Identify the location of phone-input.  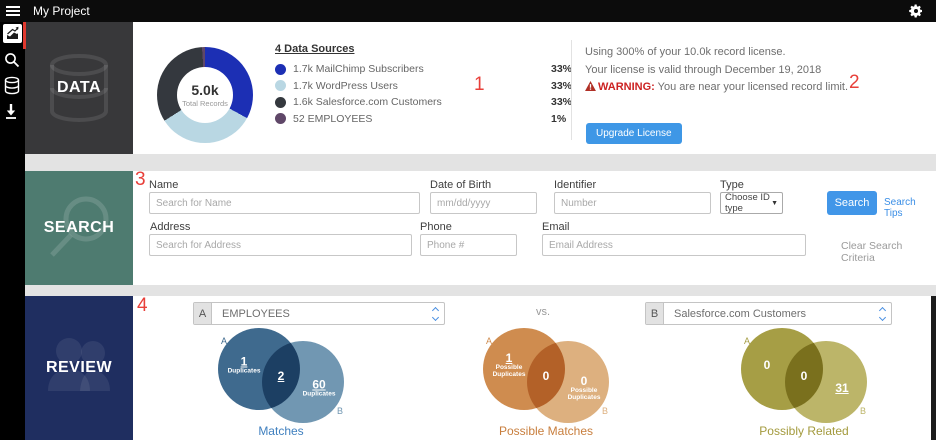
(468, 245).